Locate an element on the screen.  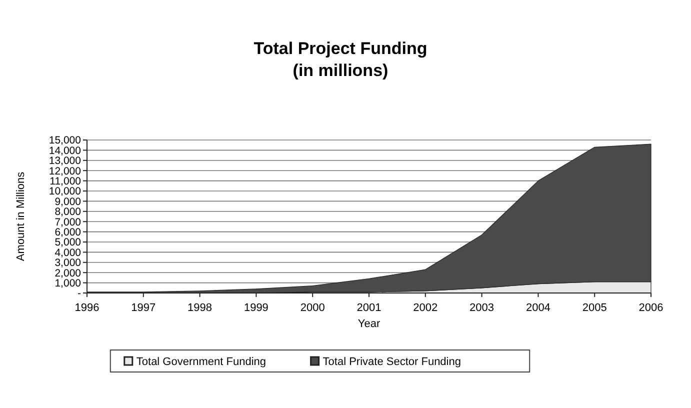
y-tick-label: 5,000 is located at coordinates (68, 242).